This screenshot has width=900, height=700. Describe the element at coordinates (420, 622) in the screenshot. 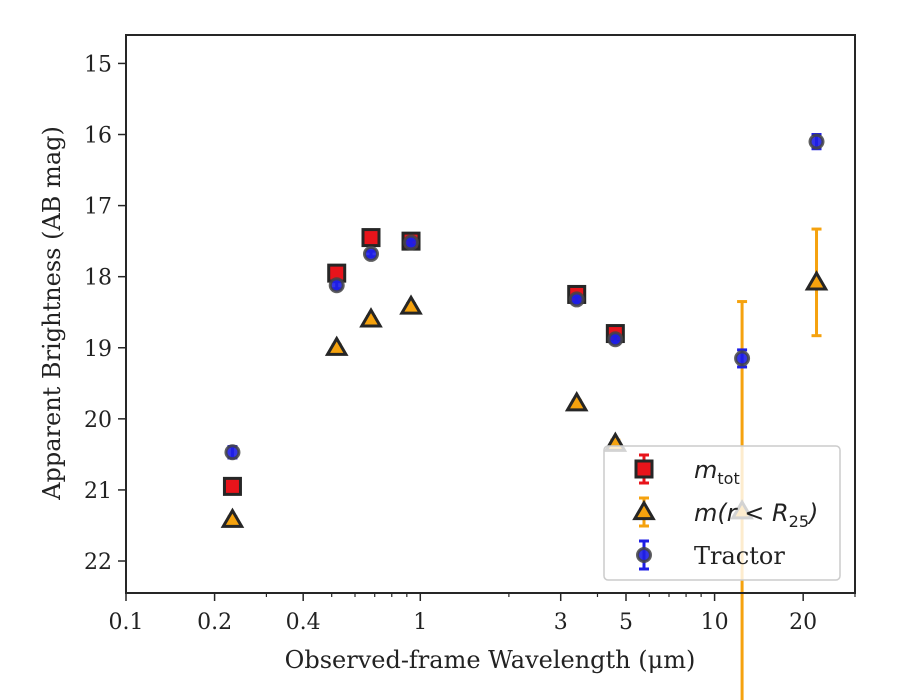

I see `x-tick-label: 1` at that location.